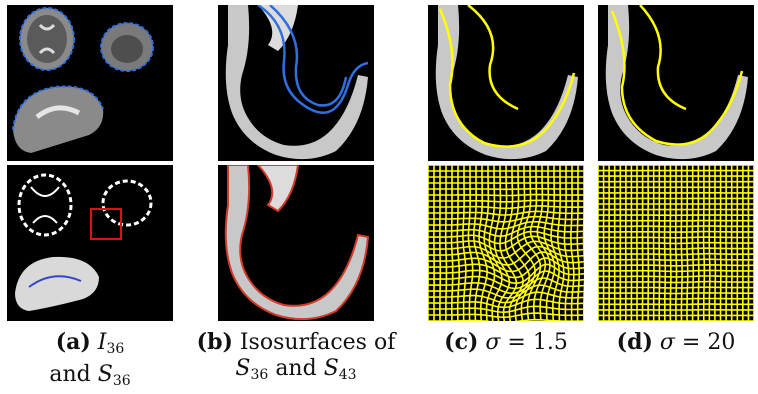 This screenshot has height=394, width=758. I want to click on deformation-grid-c, so click(506, 243).